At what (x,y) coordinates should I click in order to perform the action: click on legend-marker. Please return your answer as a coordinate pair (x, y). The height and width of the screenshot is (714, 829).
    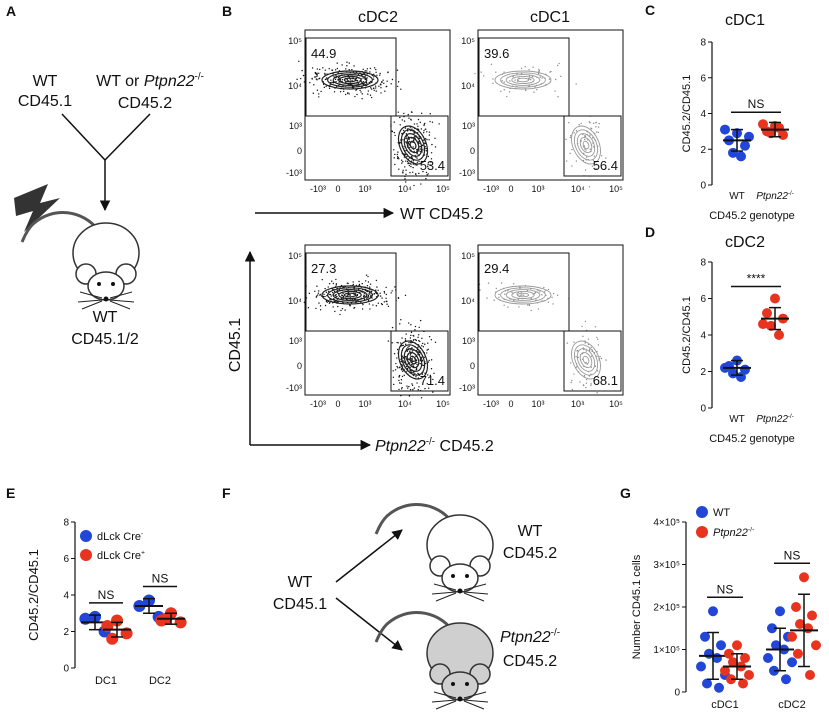
    Looking at the image, I should click on (86, 536).